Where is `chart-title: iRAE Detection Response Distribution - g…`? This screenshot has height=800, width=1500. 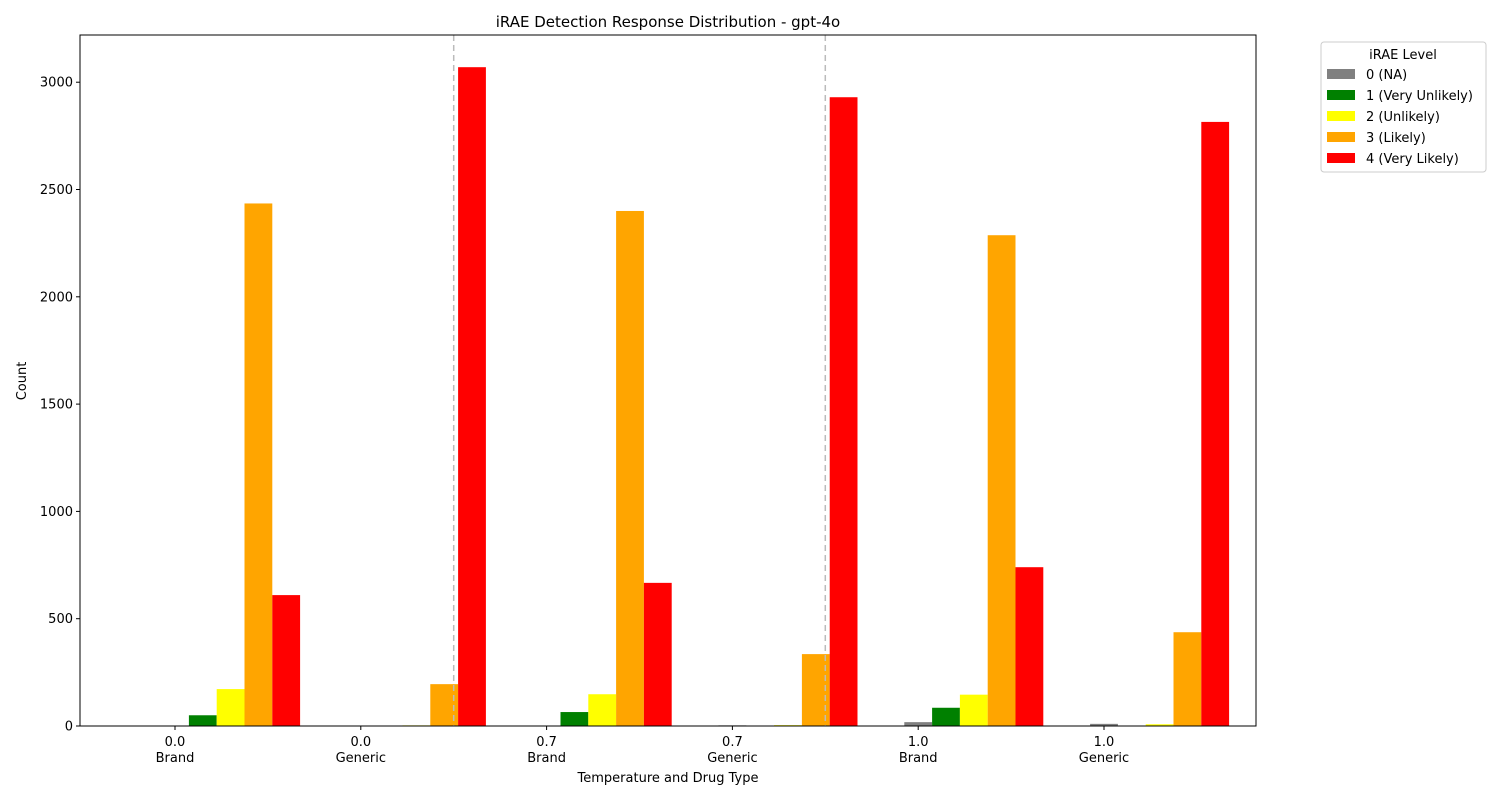
chart-title: iRAE Detection Response Distribution - g… is located at coordinates (668, 22).